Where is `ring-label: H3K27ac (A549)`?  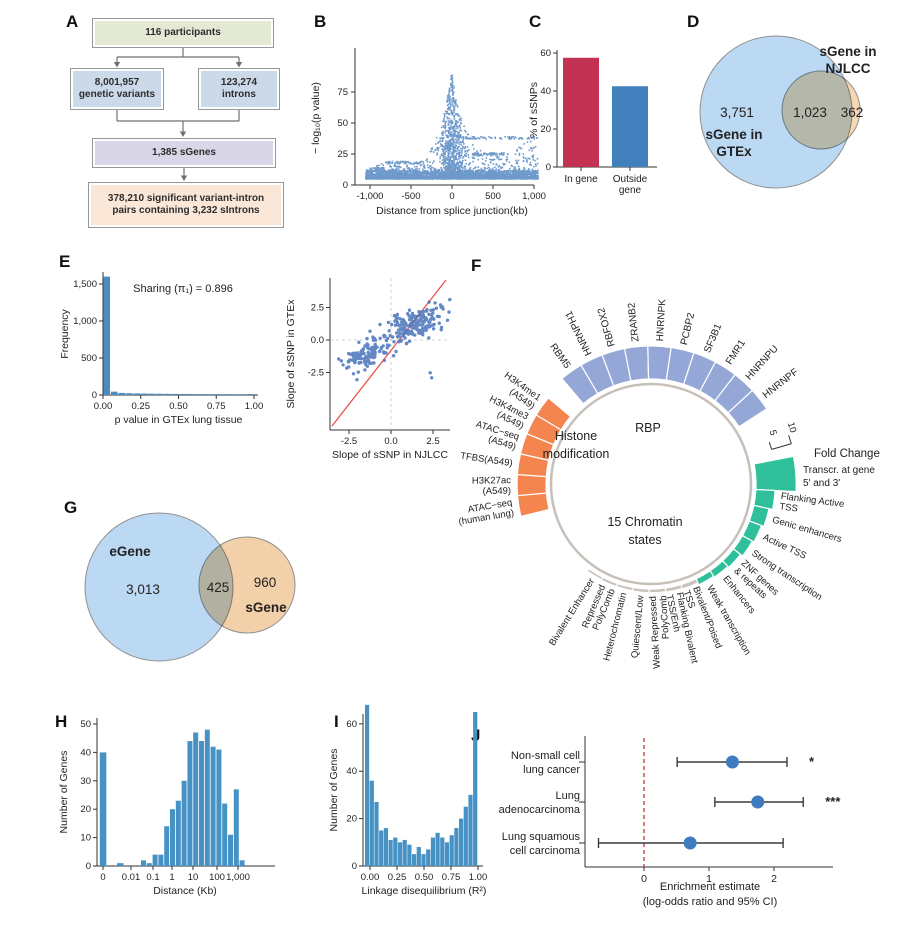 ring-label: H3K27ac (A549) is located at coordinates (492, 486).